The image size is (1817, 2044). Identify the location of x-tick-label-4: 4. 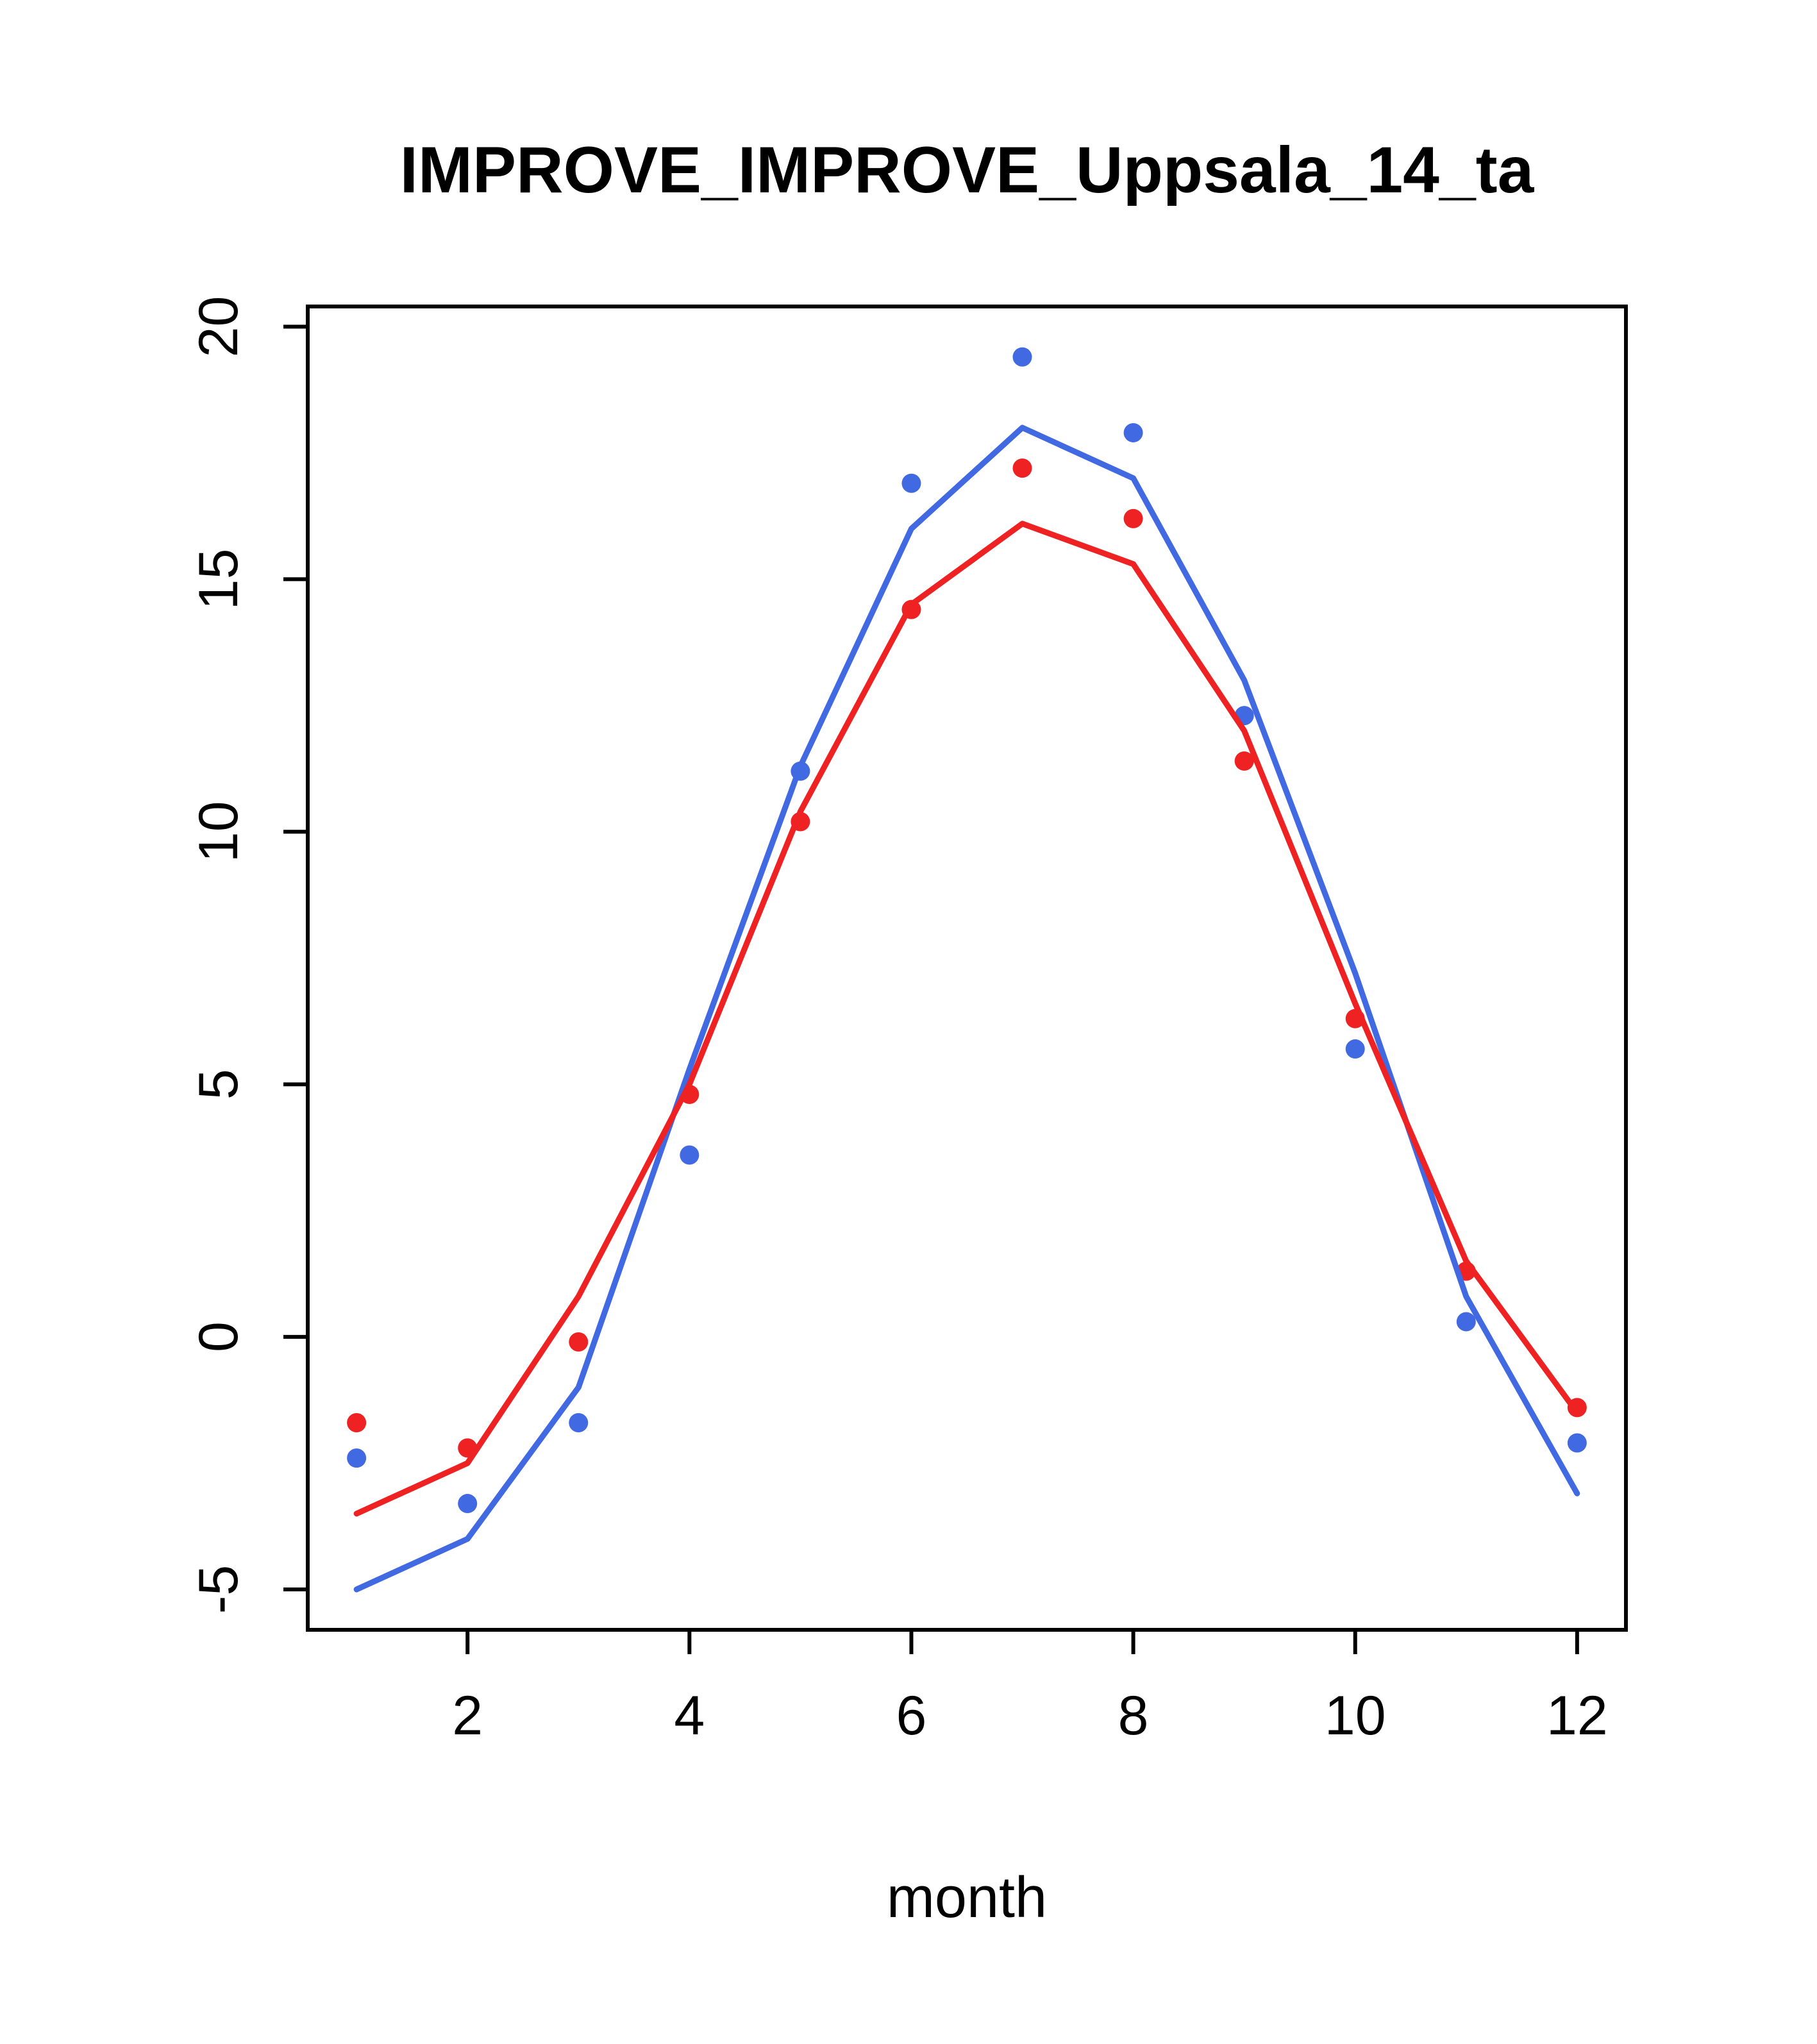
(689, 1716).